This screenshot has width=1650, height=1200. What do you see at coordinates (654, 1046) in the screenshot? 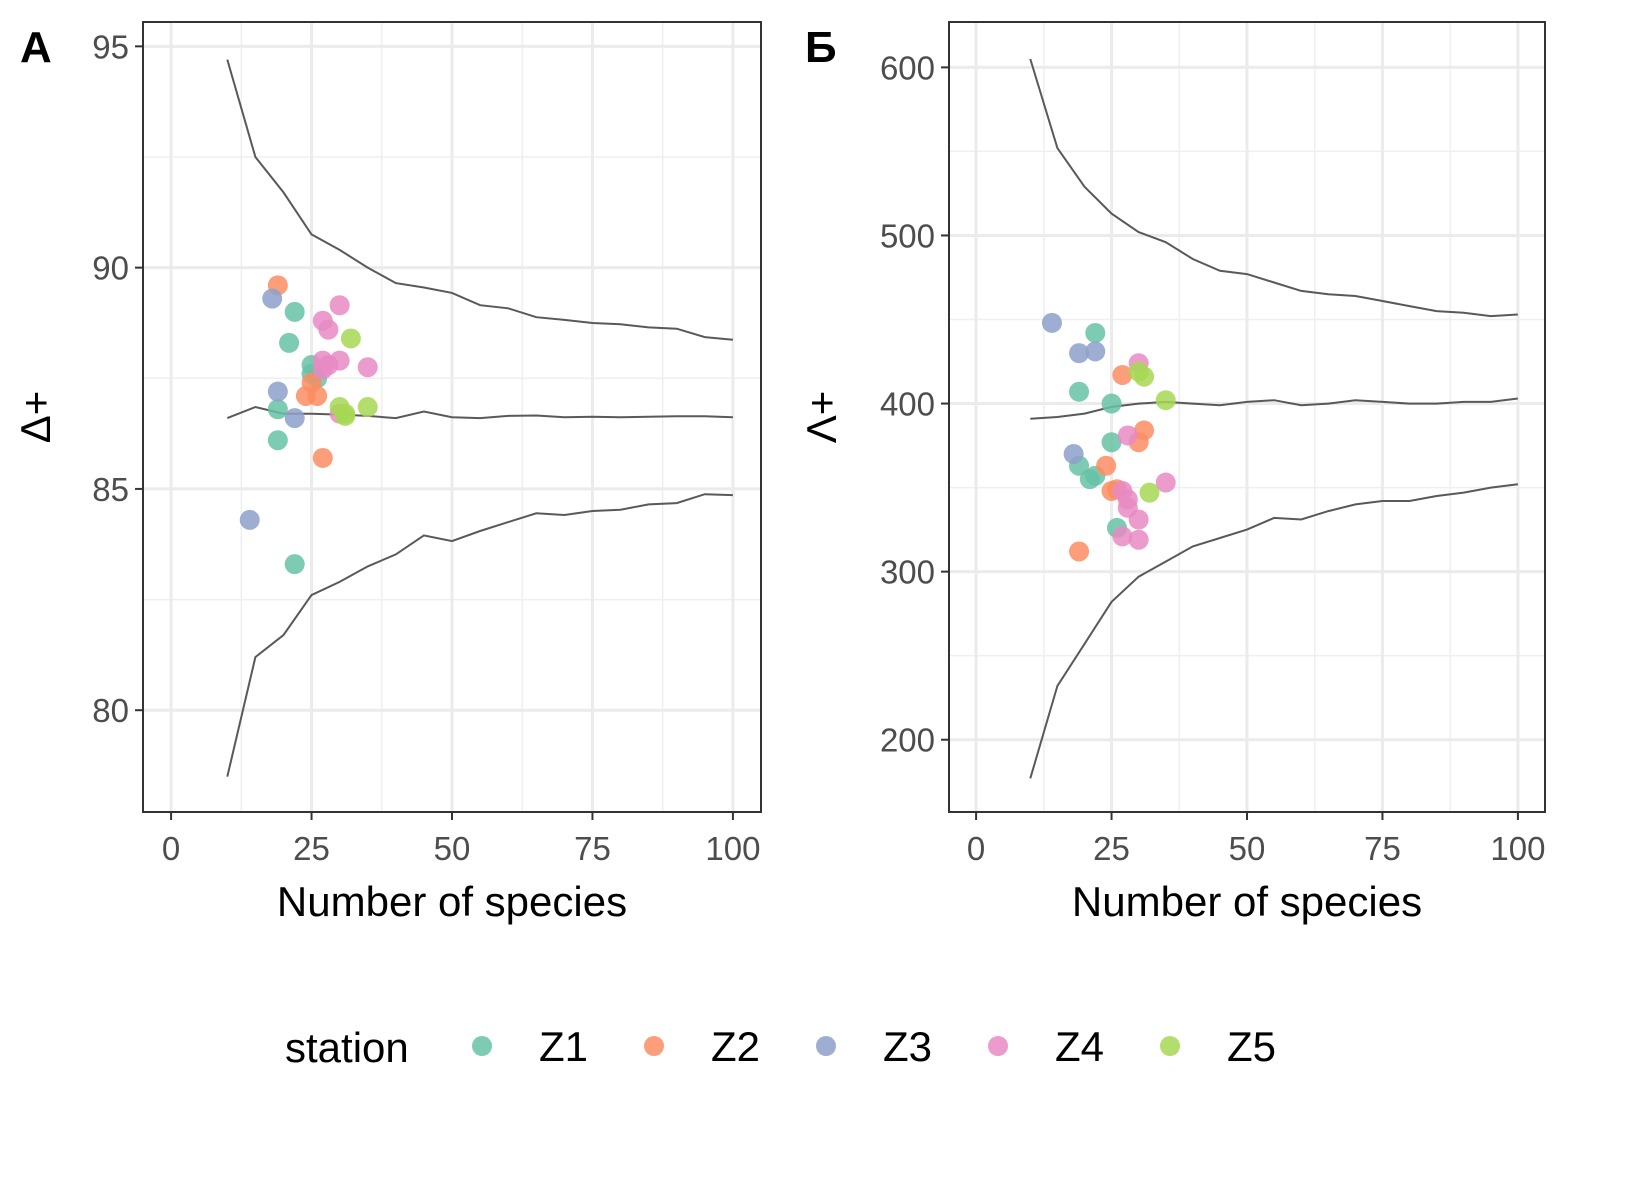
I see `legend-key-z2` at bounding box center [654, 1046].